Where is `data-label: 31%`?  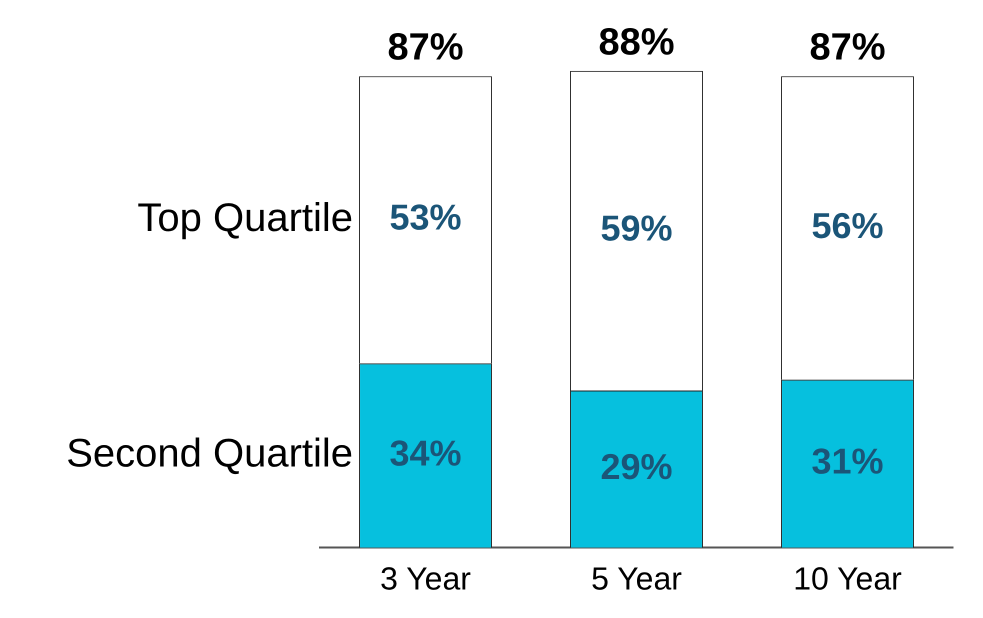
data-label: 31% is located at coordinates (847, 461).